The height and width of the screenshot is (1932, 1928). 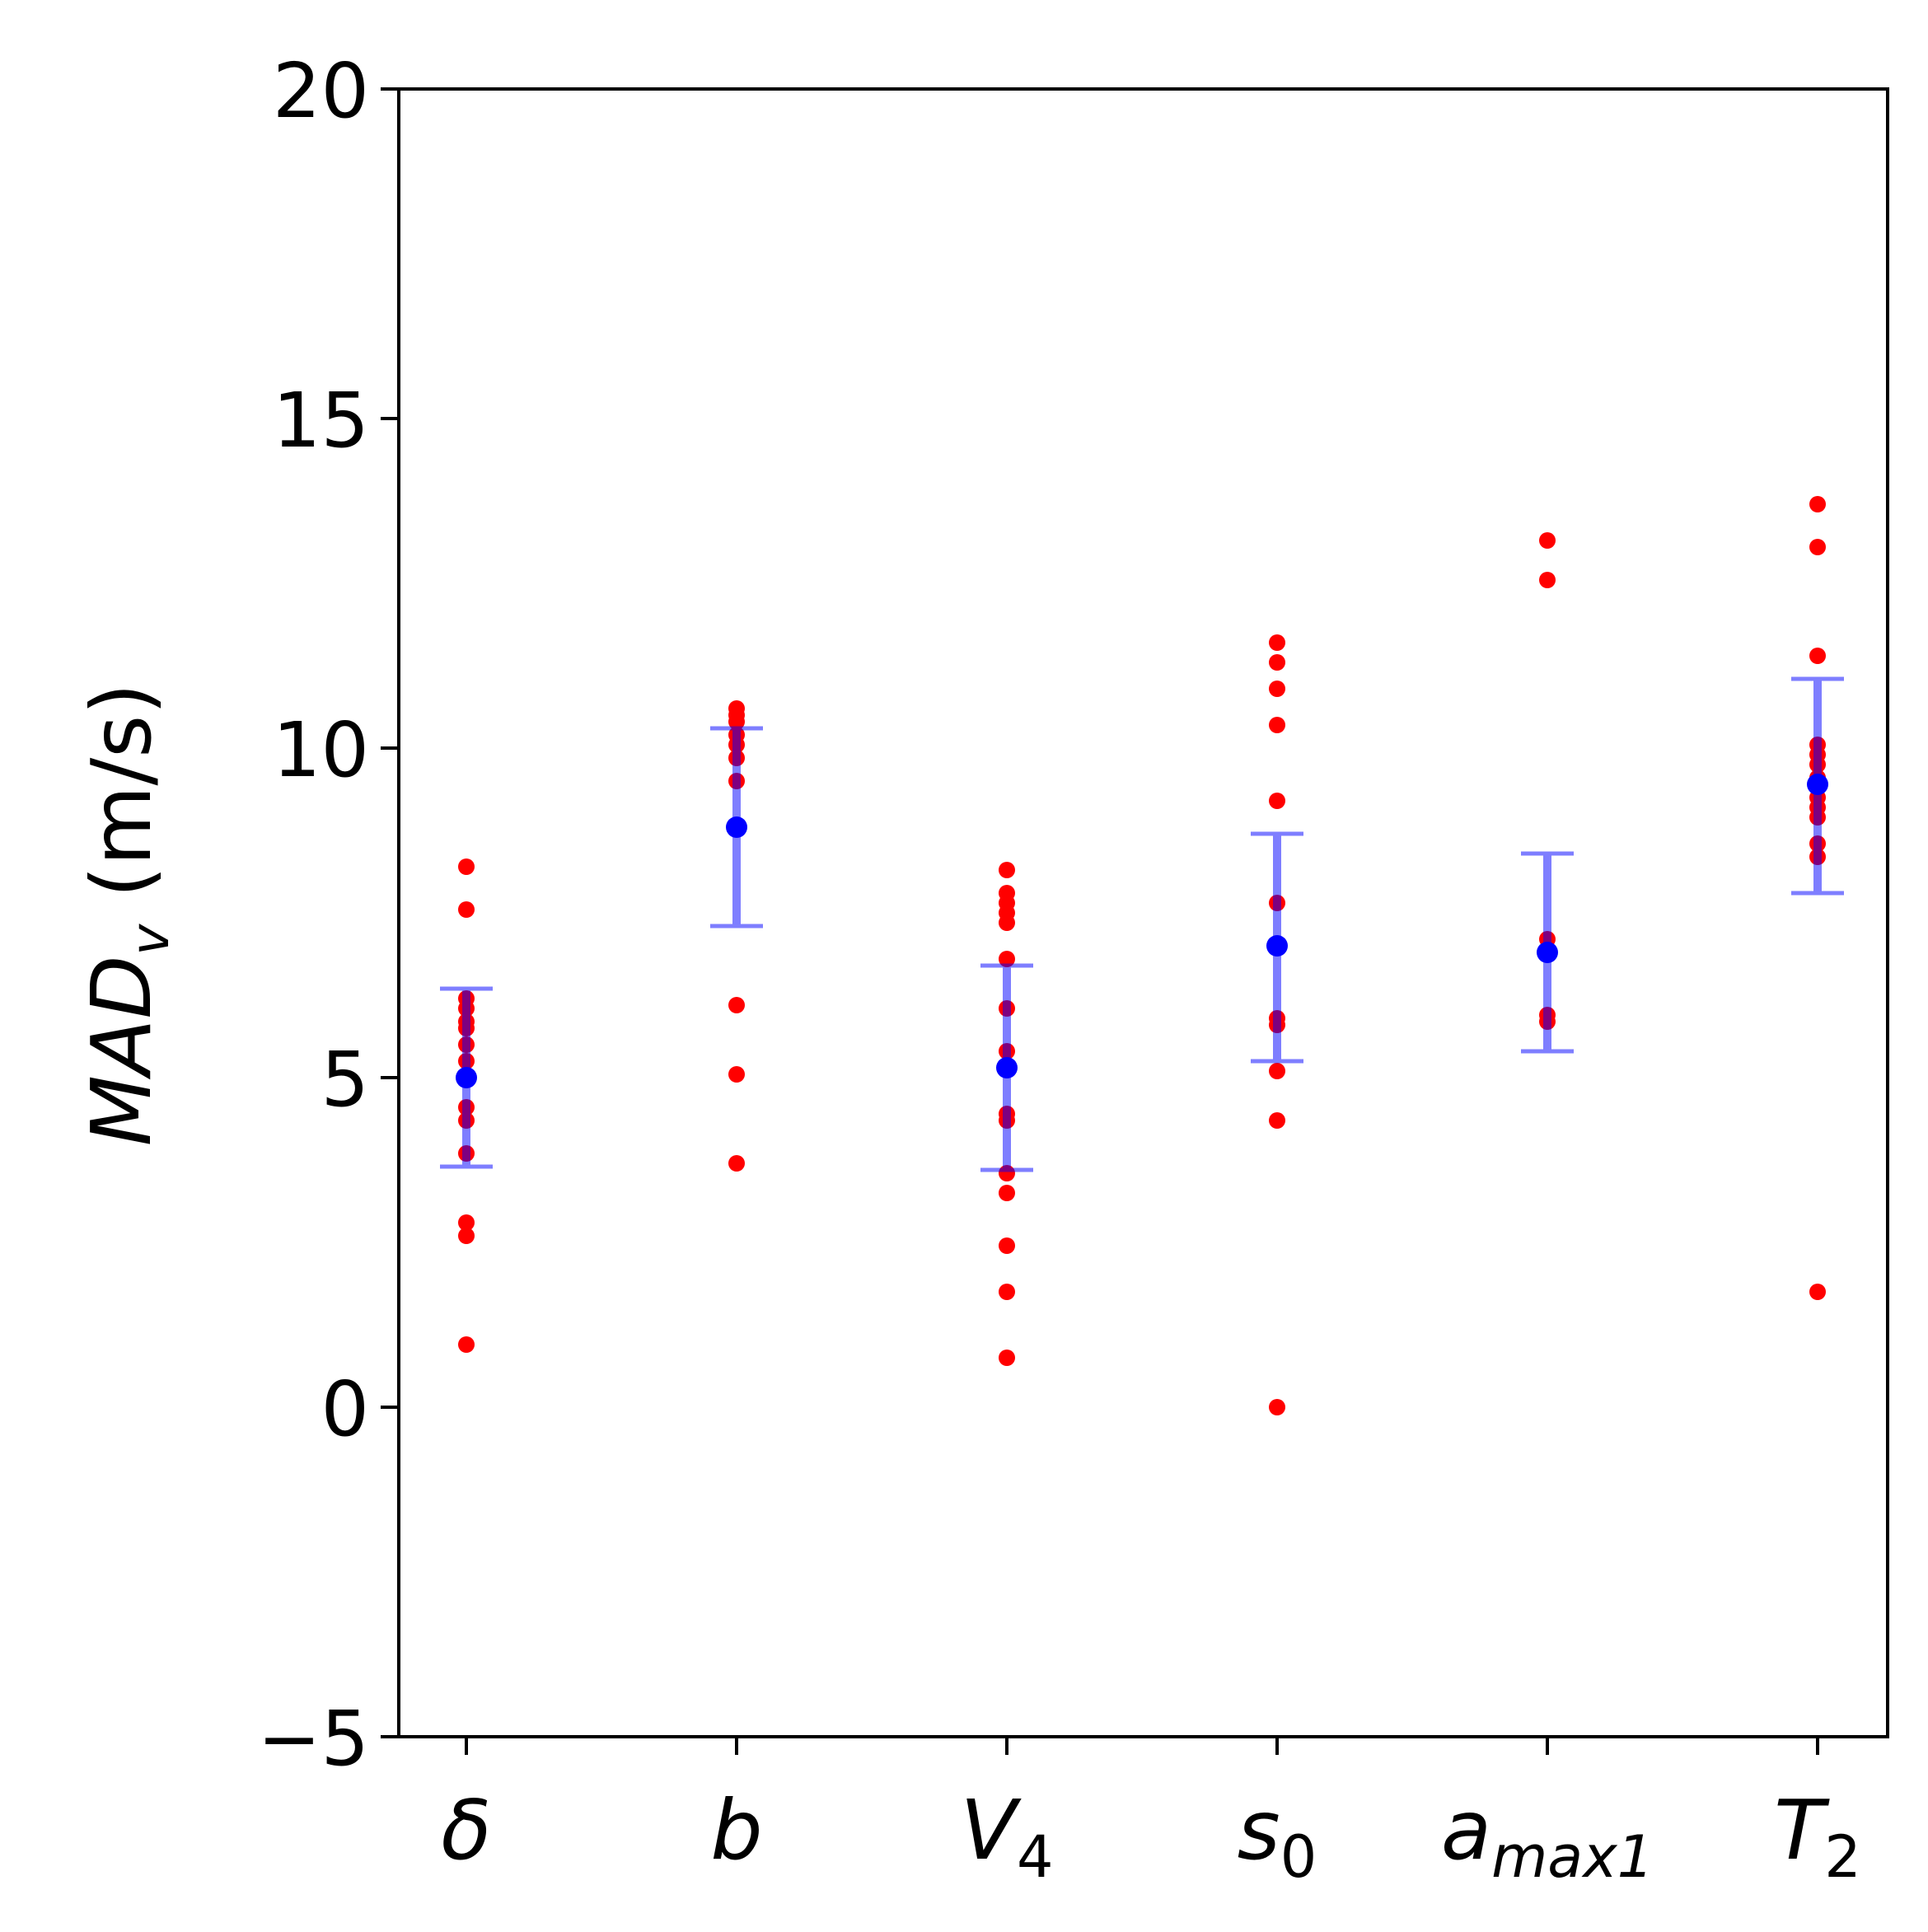 What do you see at coordinates (313, 1739) in the screenshot?
I see `y-tick-label: −5` at bounding box center [313, 1739].